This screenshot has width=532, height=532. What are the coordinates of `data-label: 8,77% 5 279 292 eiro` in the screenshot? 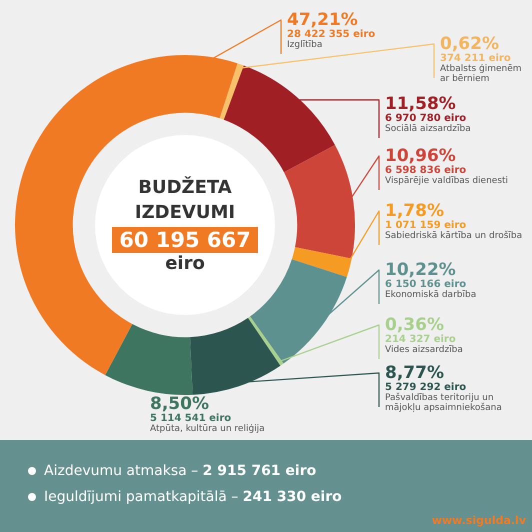 It's located at (426, 378).